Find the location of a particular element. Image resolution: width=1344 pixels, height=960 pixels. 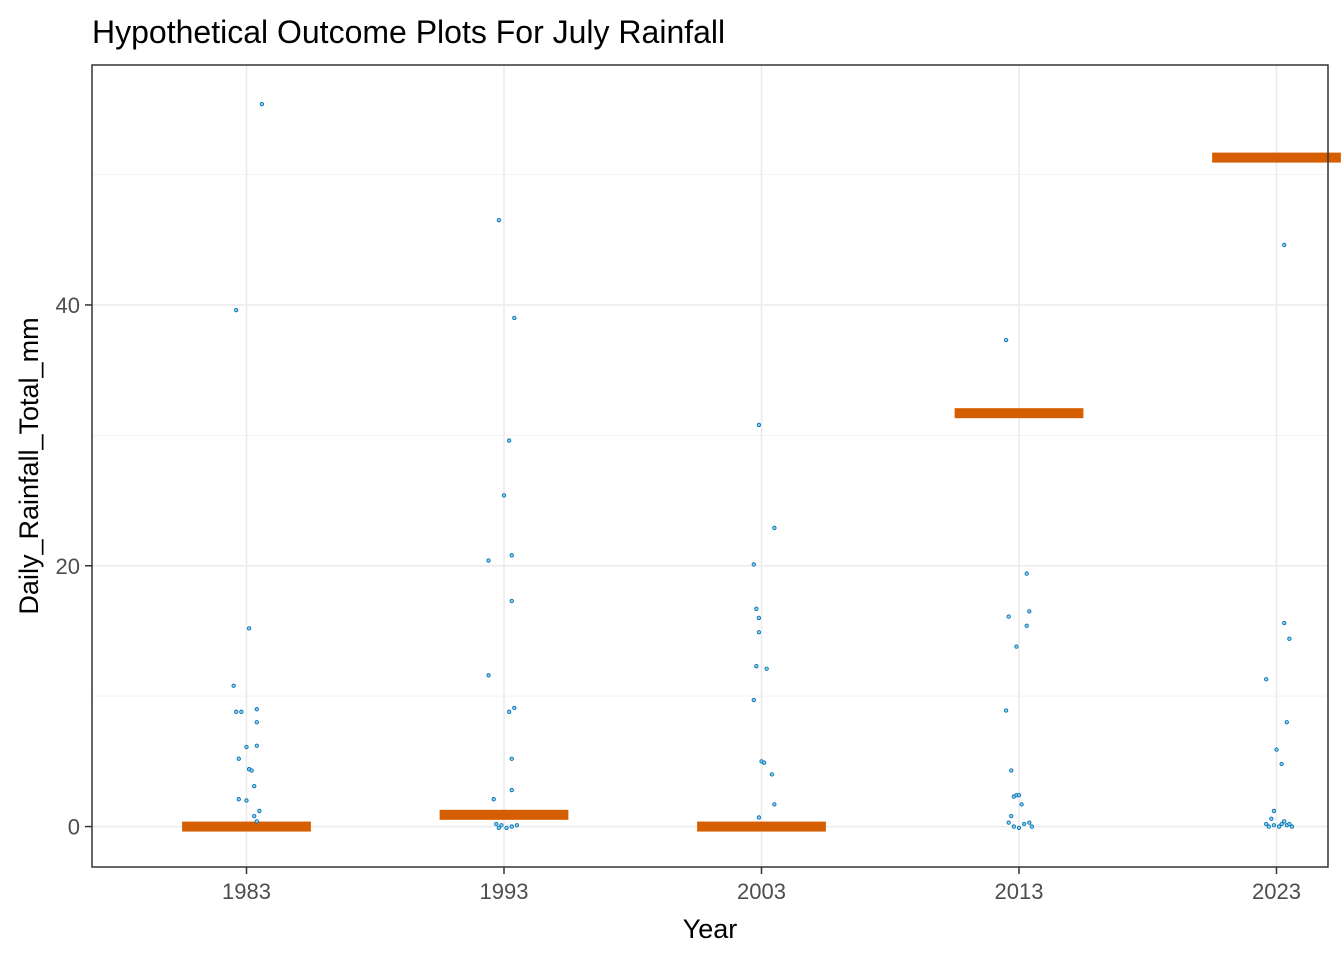

mean-bar-2023 is located at coordinates (1276, 157).